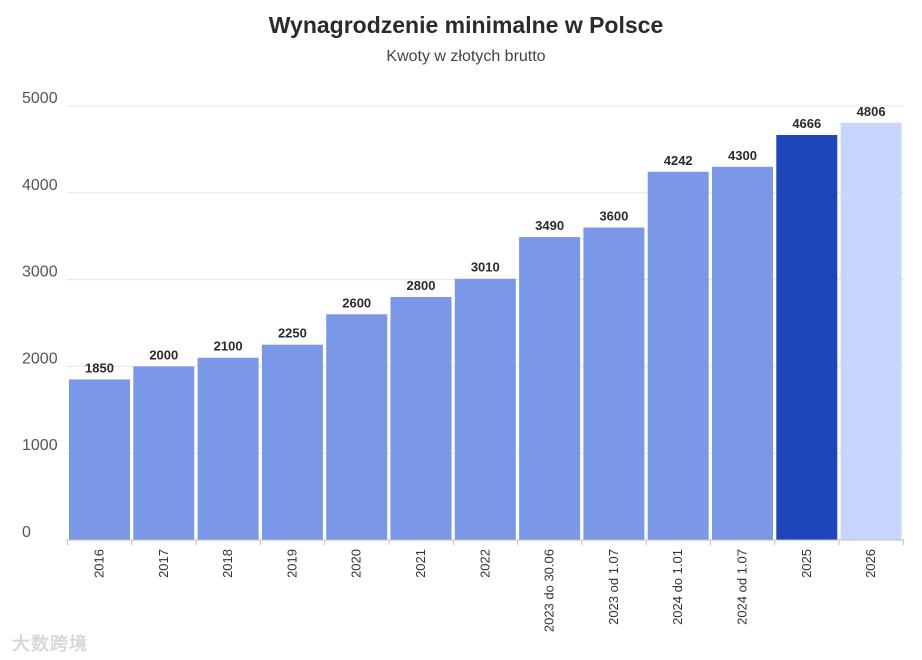 Image resolution: width=922 pixels, height=660 pixels. What do you see at coordinates (678, 160) in the screenshot?
I see `data-label: 4242` at bounding box center [678, 160].